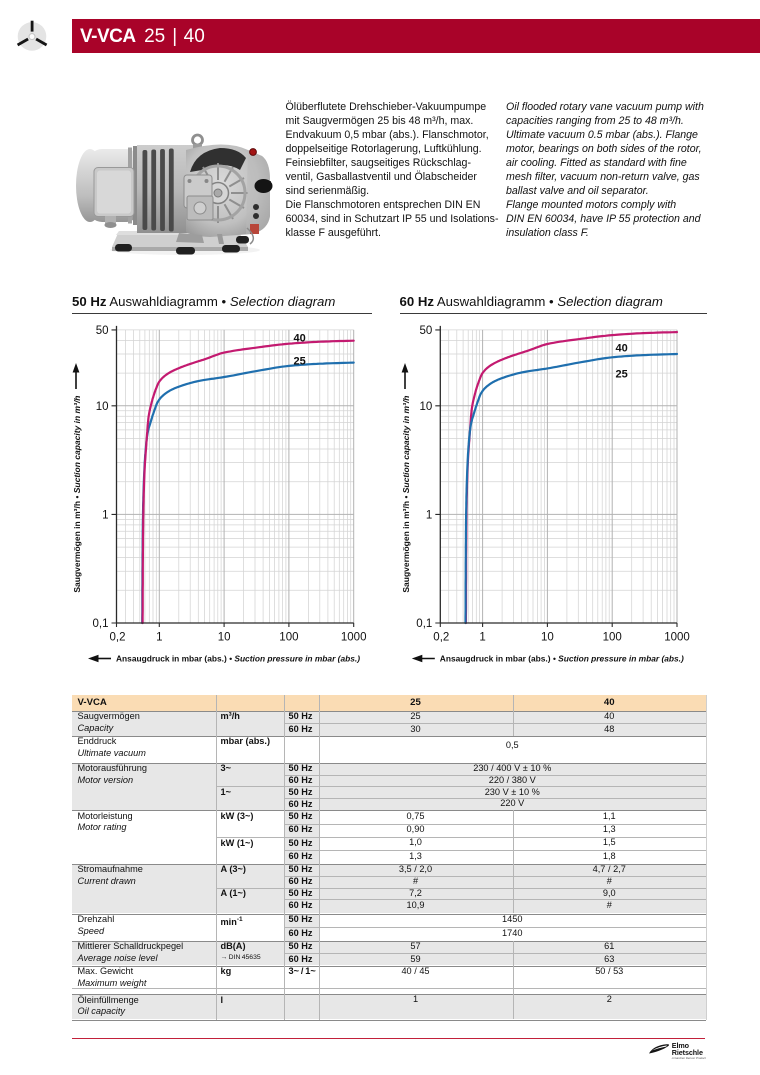 This screenshot has width=760, height=1075. I want to click on svg-text: Elmo, so click(681, 1045).